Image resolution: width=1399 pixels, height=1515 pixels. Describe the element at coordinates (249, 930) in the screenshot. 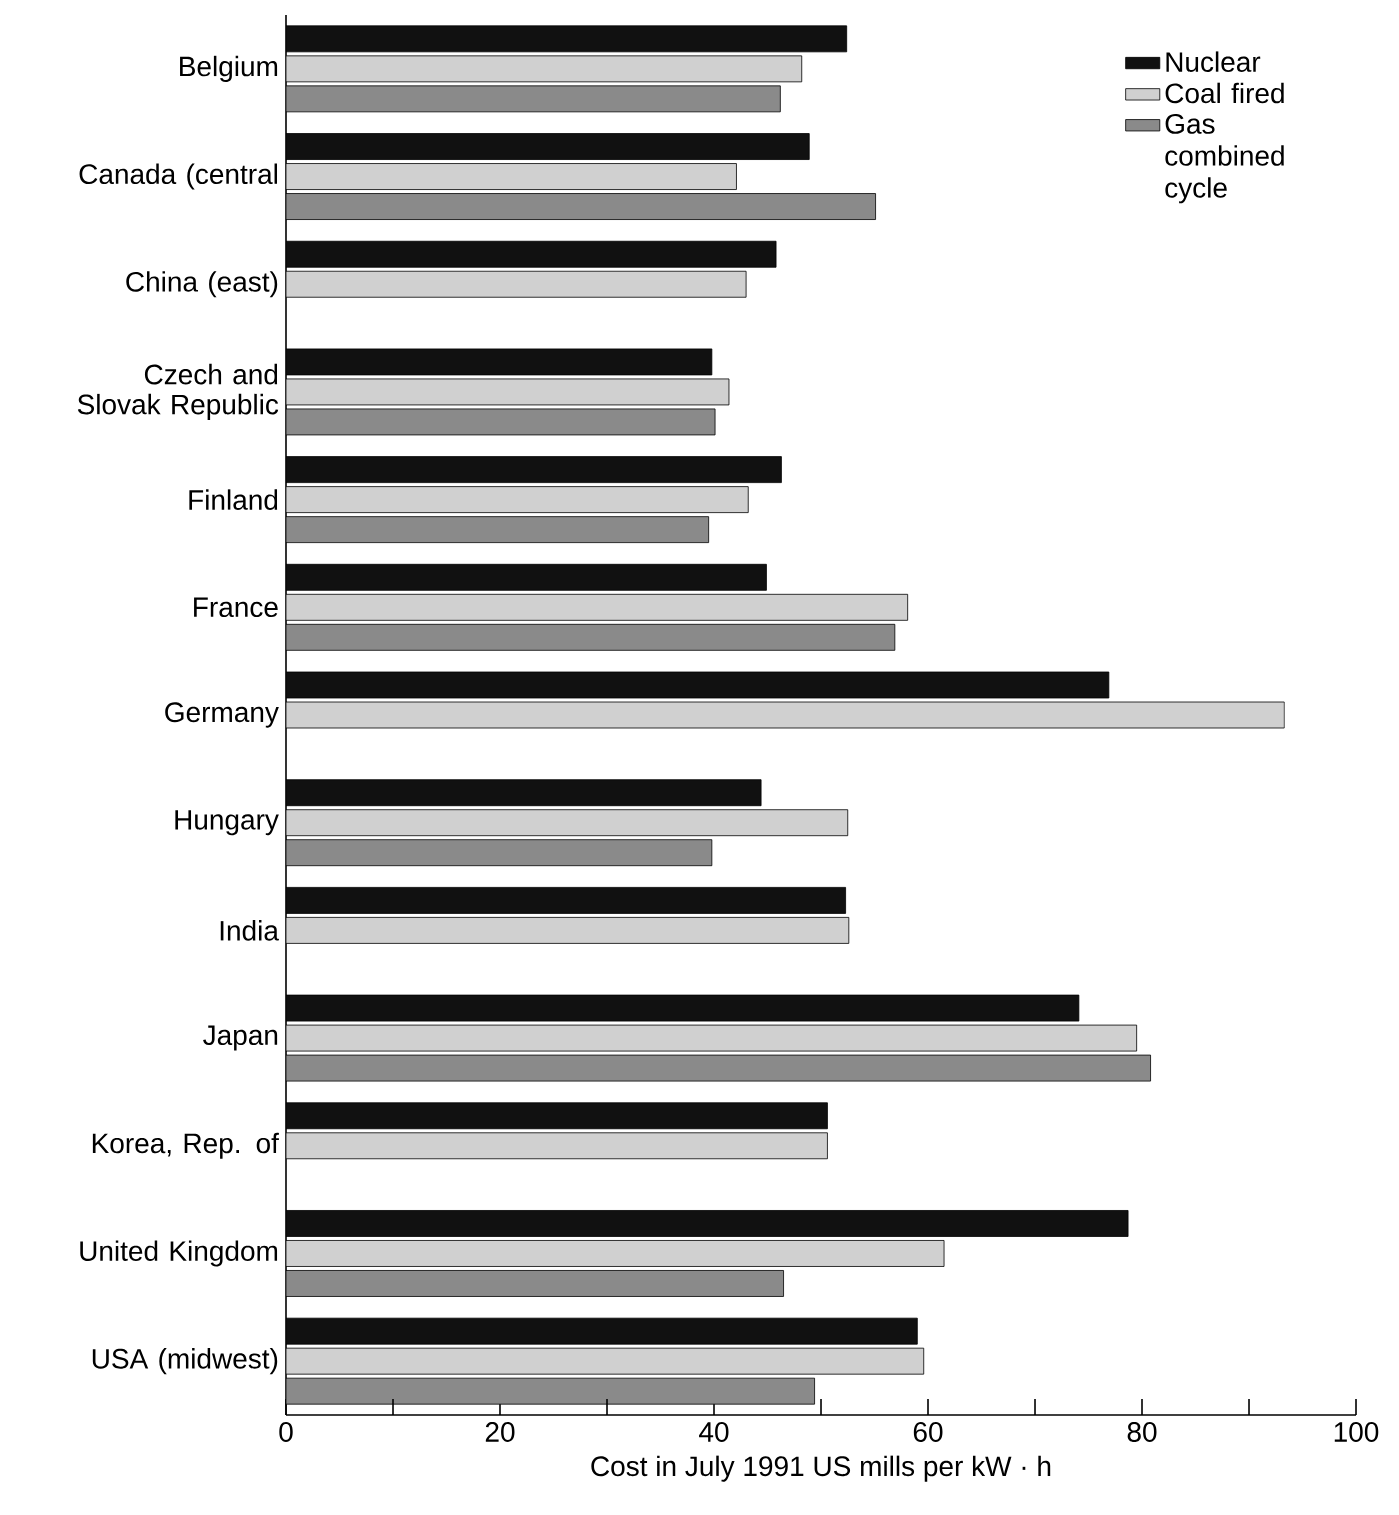

I see `y-tick-label: India` at that location.